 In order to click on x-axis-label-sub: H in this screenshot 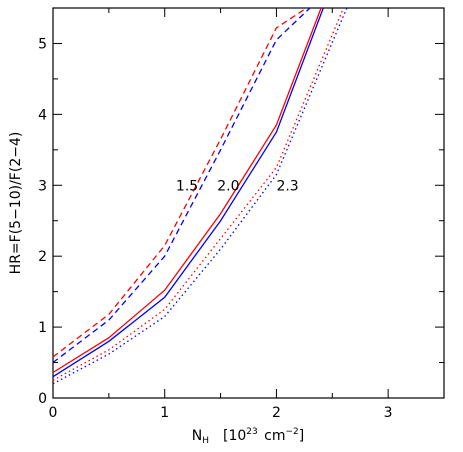, I will do `click(205, 441)`.